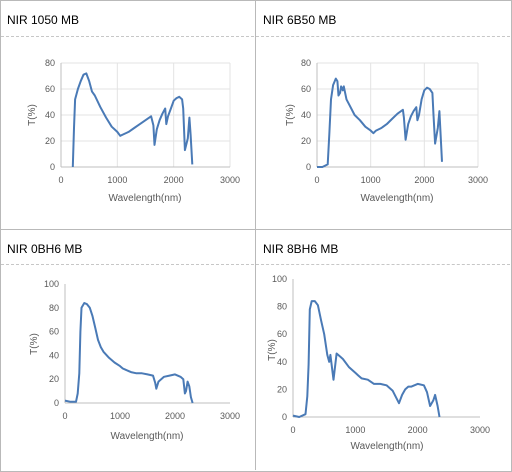 The height and width of the screenshot is (472, 512). I want to click on panel-divider-horizontal, so click(256, 229).